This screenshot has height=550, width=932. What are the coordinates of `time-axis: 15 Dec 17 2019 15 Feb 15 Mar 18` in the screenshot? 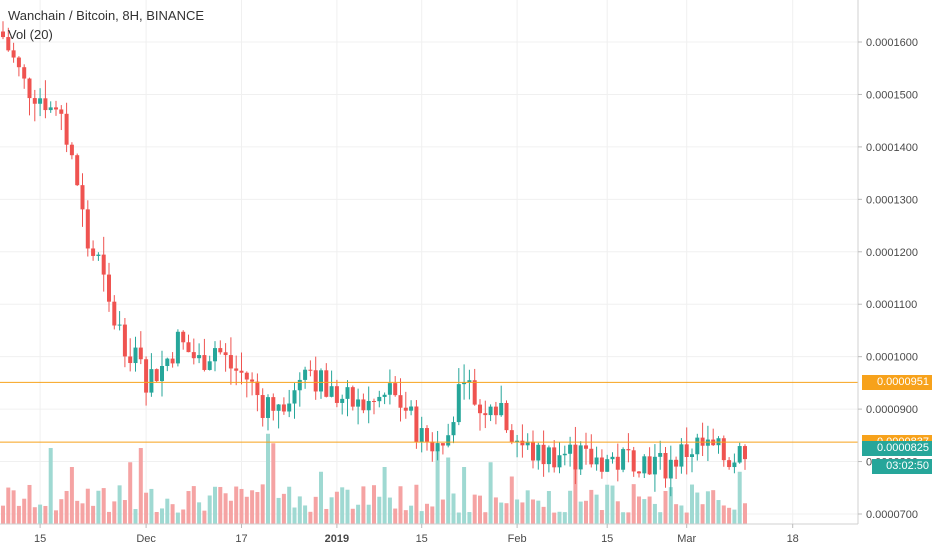 It's located at (416, 534).